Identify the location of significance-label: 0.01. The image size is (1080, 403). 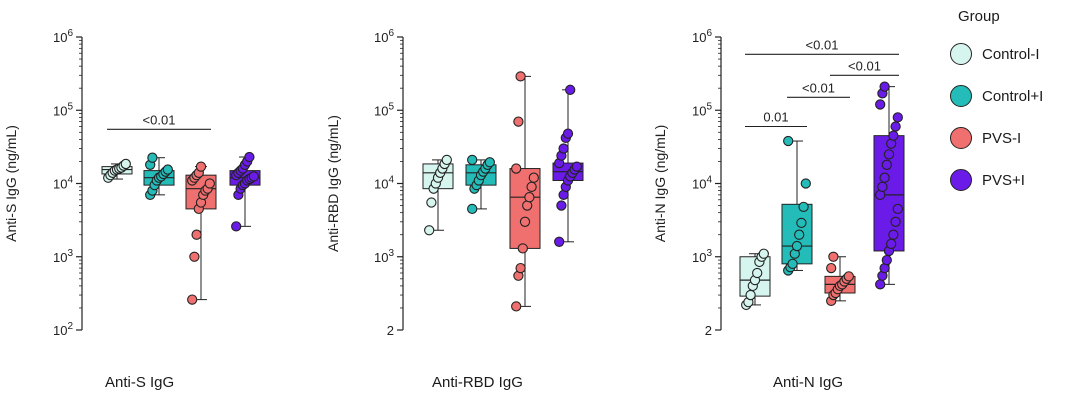
(775, 117).